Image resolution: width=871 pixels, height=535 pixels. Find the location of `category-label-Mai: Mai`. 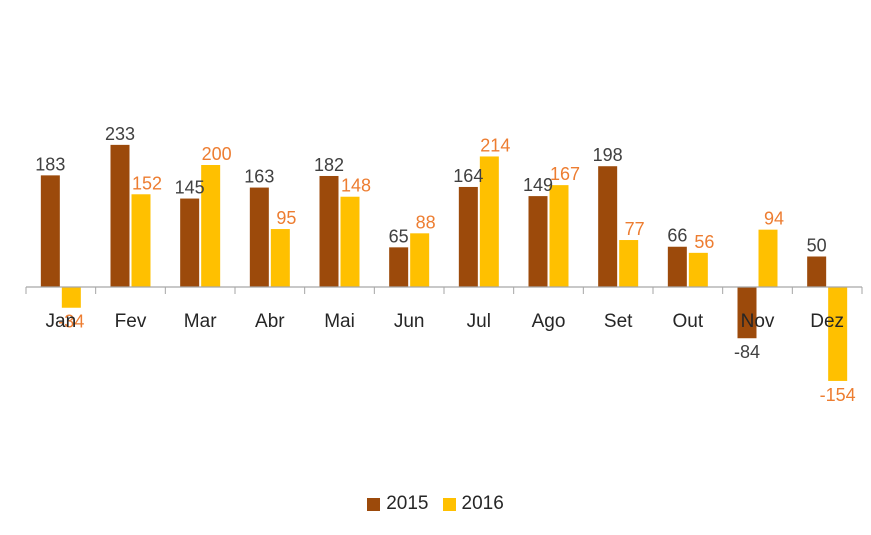

category-label-Mai: Mai is located at coordinates (339, 321).